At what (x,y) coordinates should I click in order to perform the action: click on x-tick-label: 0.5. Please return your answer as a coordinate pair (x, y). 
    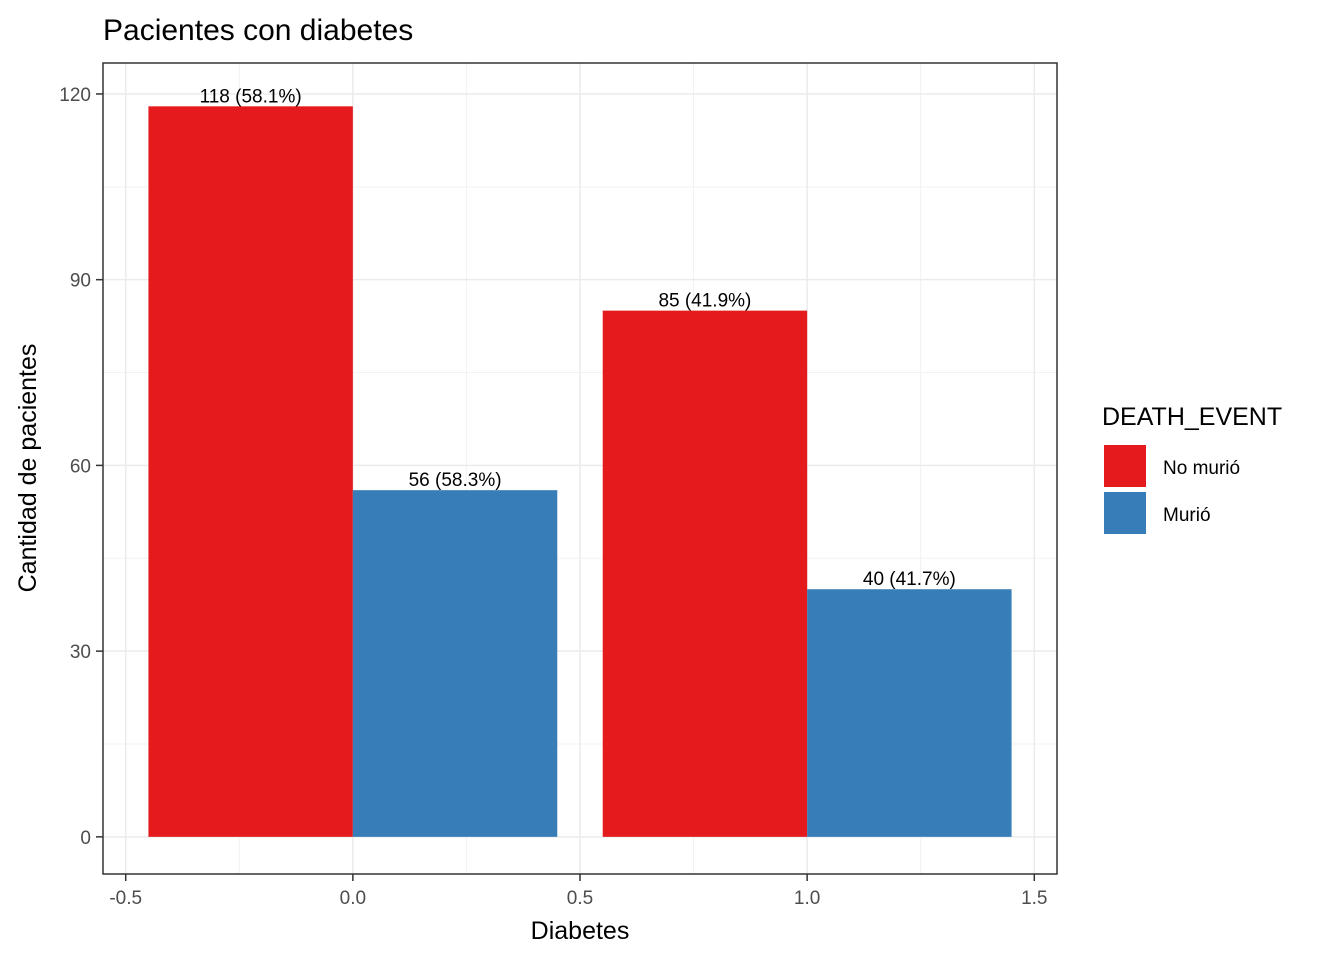
    Looking at the image, I should click on (580, 898).